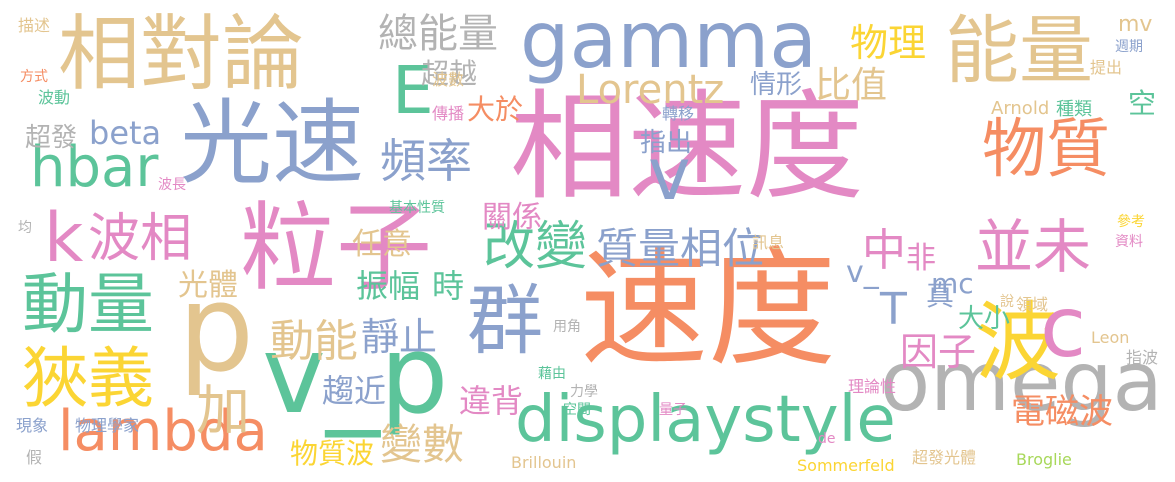 The image size is (1175, 482). I want to click on word-item: 靜止, so click(399, 337).